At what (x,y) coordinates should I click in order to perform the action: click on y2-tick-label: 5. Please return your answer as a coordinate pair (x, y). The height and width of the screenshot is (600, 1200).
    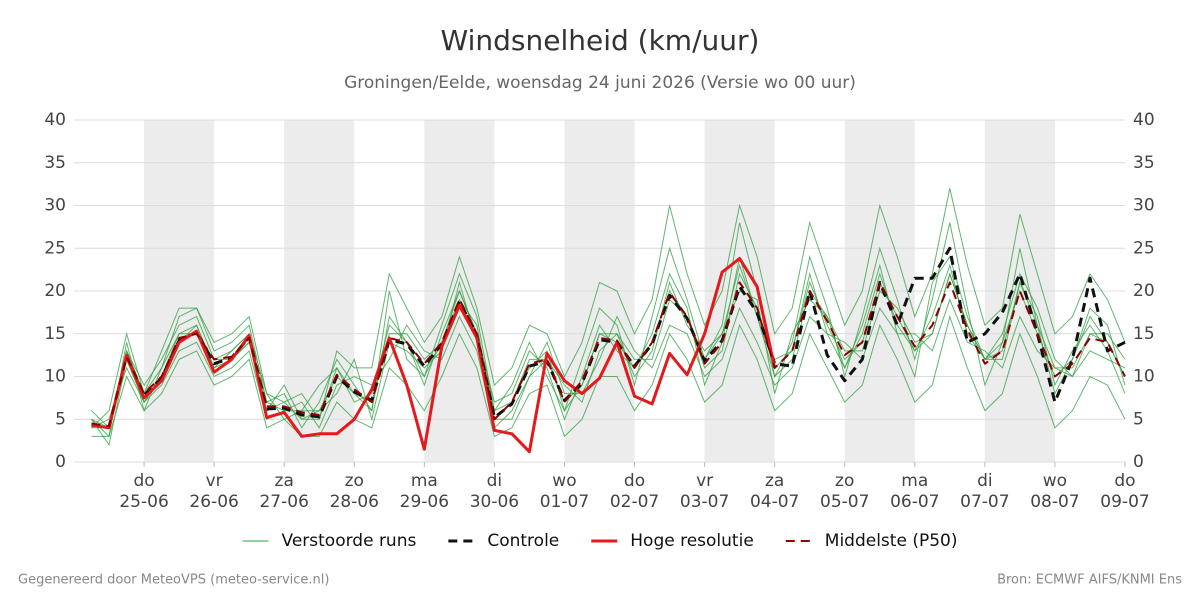
    Looking at the image, I should click on (1138, 419).